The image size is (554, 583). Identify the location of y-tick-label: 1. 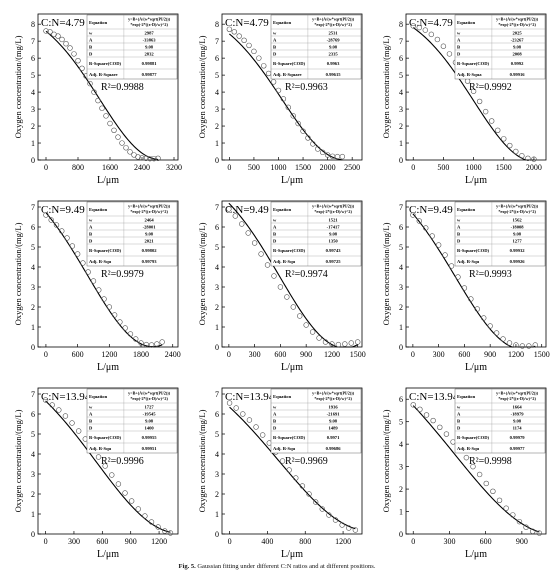
(401, 512).